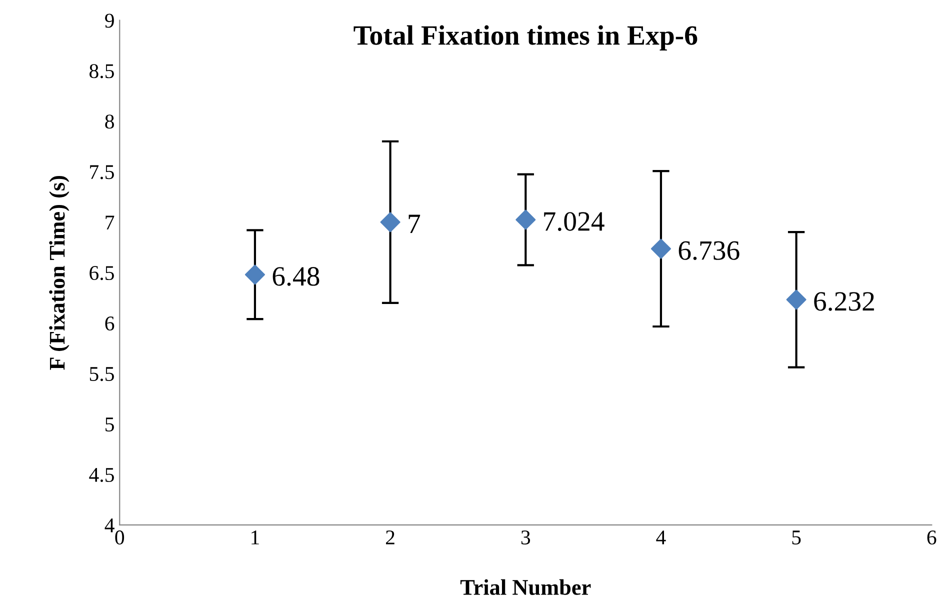 The image size is (942, 614). Describe the element at coordinates (102, 374) in the screenshot. I see `y-tick-label: 5.5` at that location.